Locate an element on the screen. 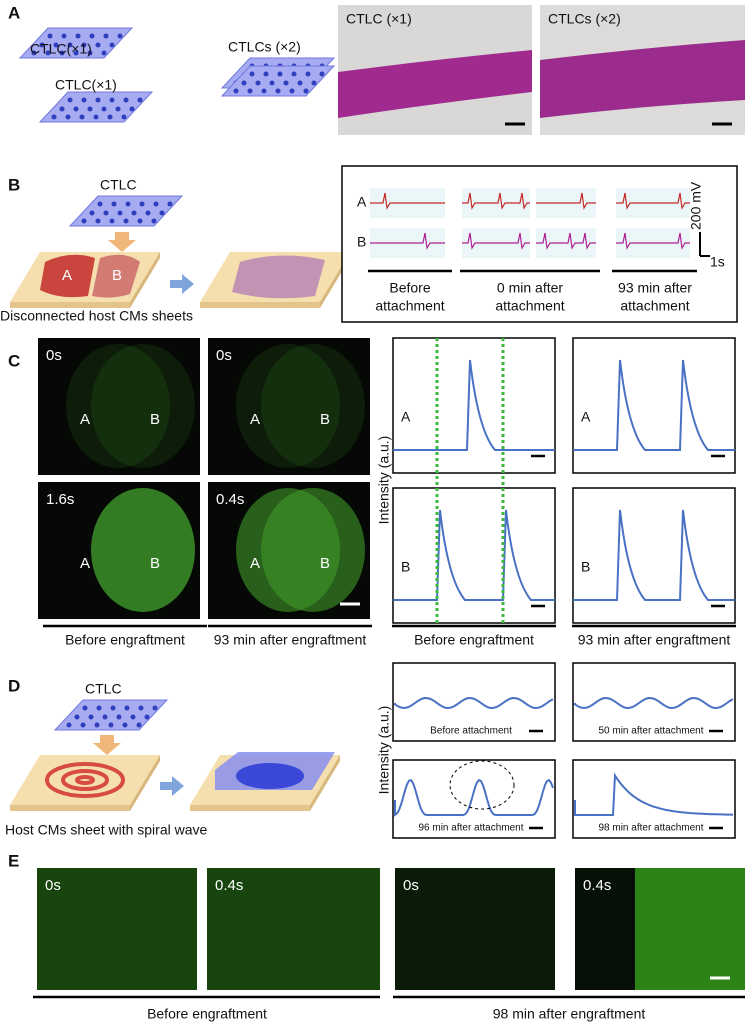 The height and width of the screenshot is (1027, 747). caption: Disconnected host CMs sheets is located at coordinates (96, 316).